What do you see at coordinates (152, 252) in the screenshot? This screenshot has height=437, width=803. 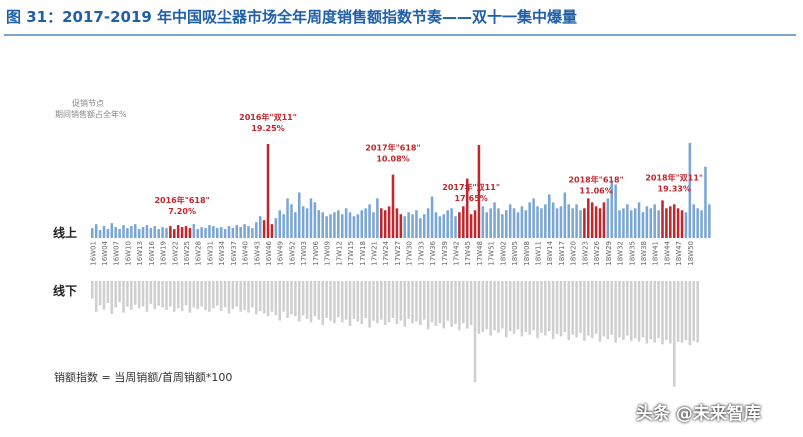 I see `tick-label-16W16: 16W16` at bounding box center [152, 252].